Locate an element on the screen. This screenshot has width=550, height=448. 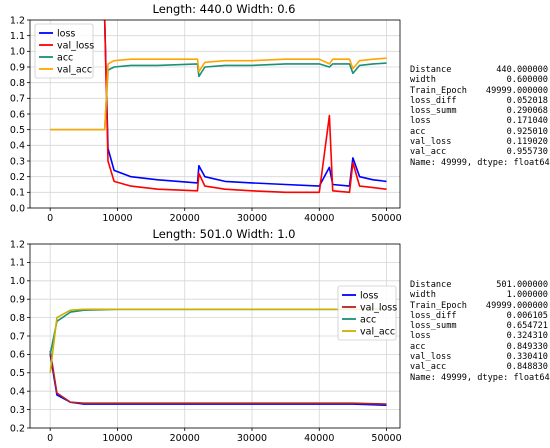
stat-value: 0.052018 is located at coordinates (527, 100).